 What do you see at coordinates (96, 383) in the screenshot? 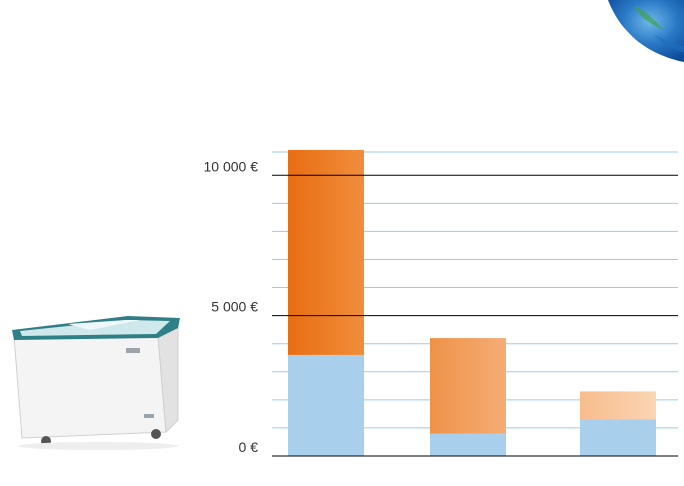
I see `chest-freezer-icon` at bounding box center [96, 383].